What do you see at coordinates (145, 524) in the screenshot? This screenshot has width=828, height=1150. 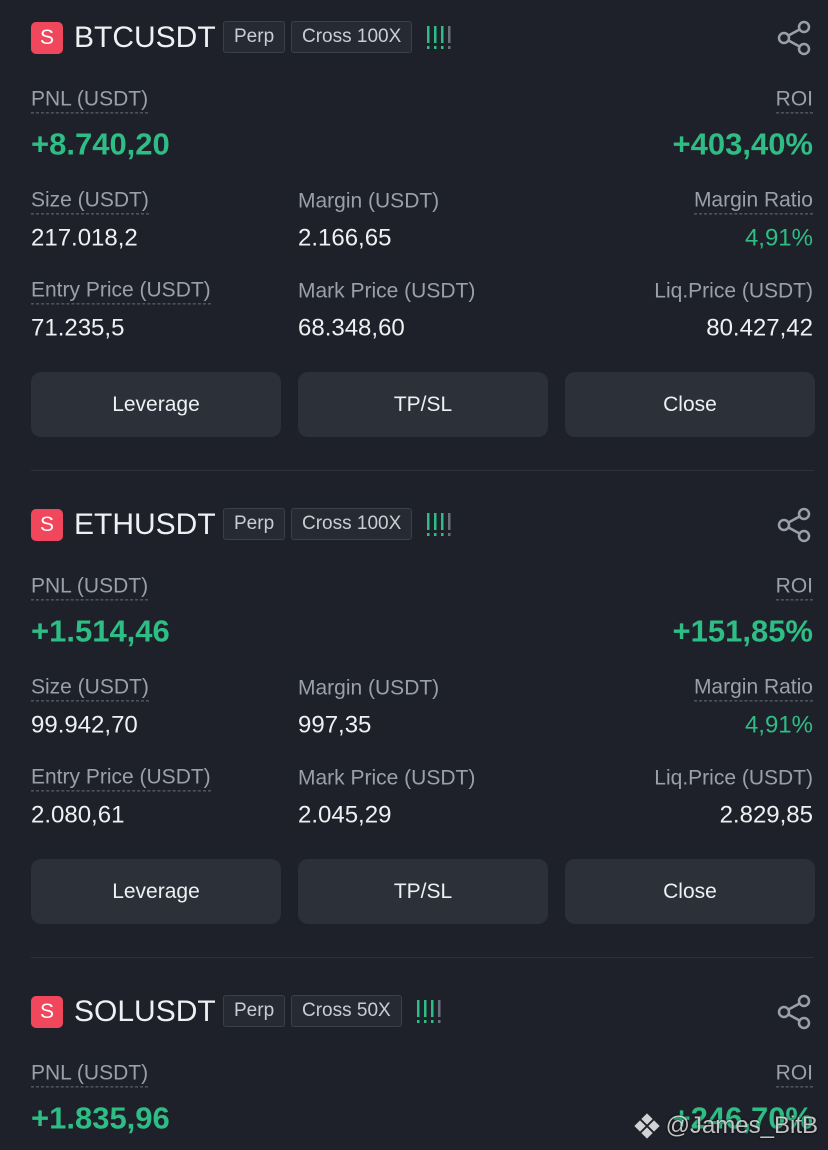 I see `symbol: ETHUSDT` at bounding box center [145, 524].